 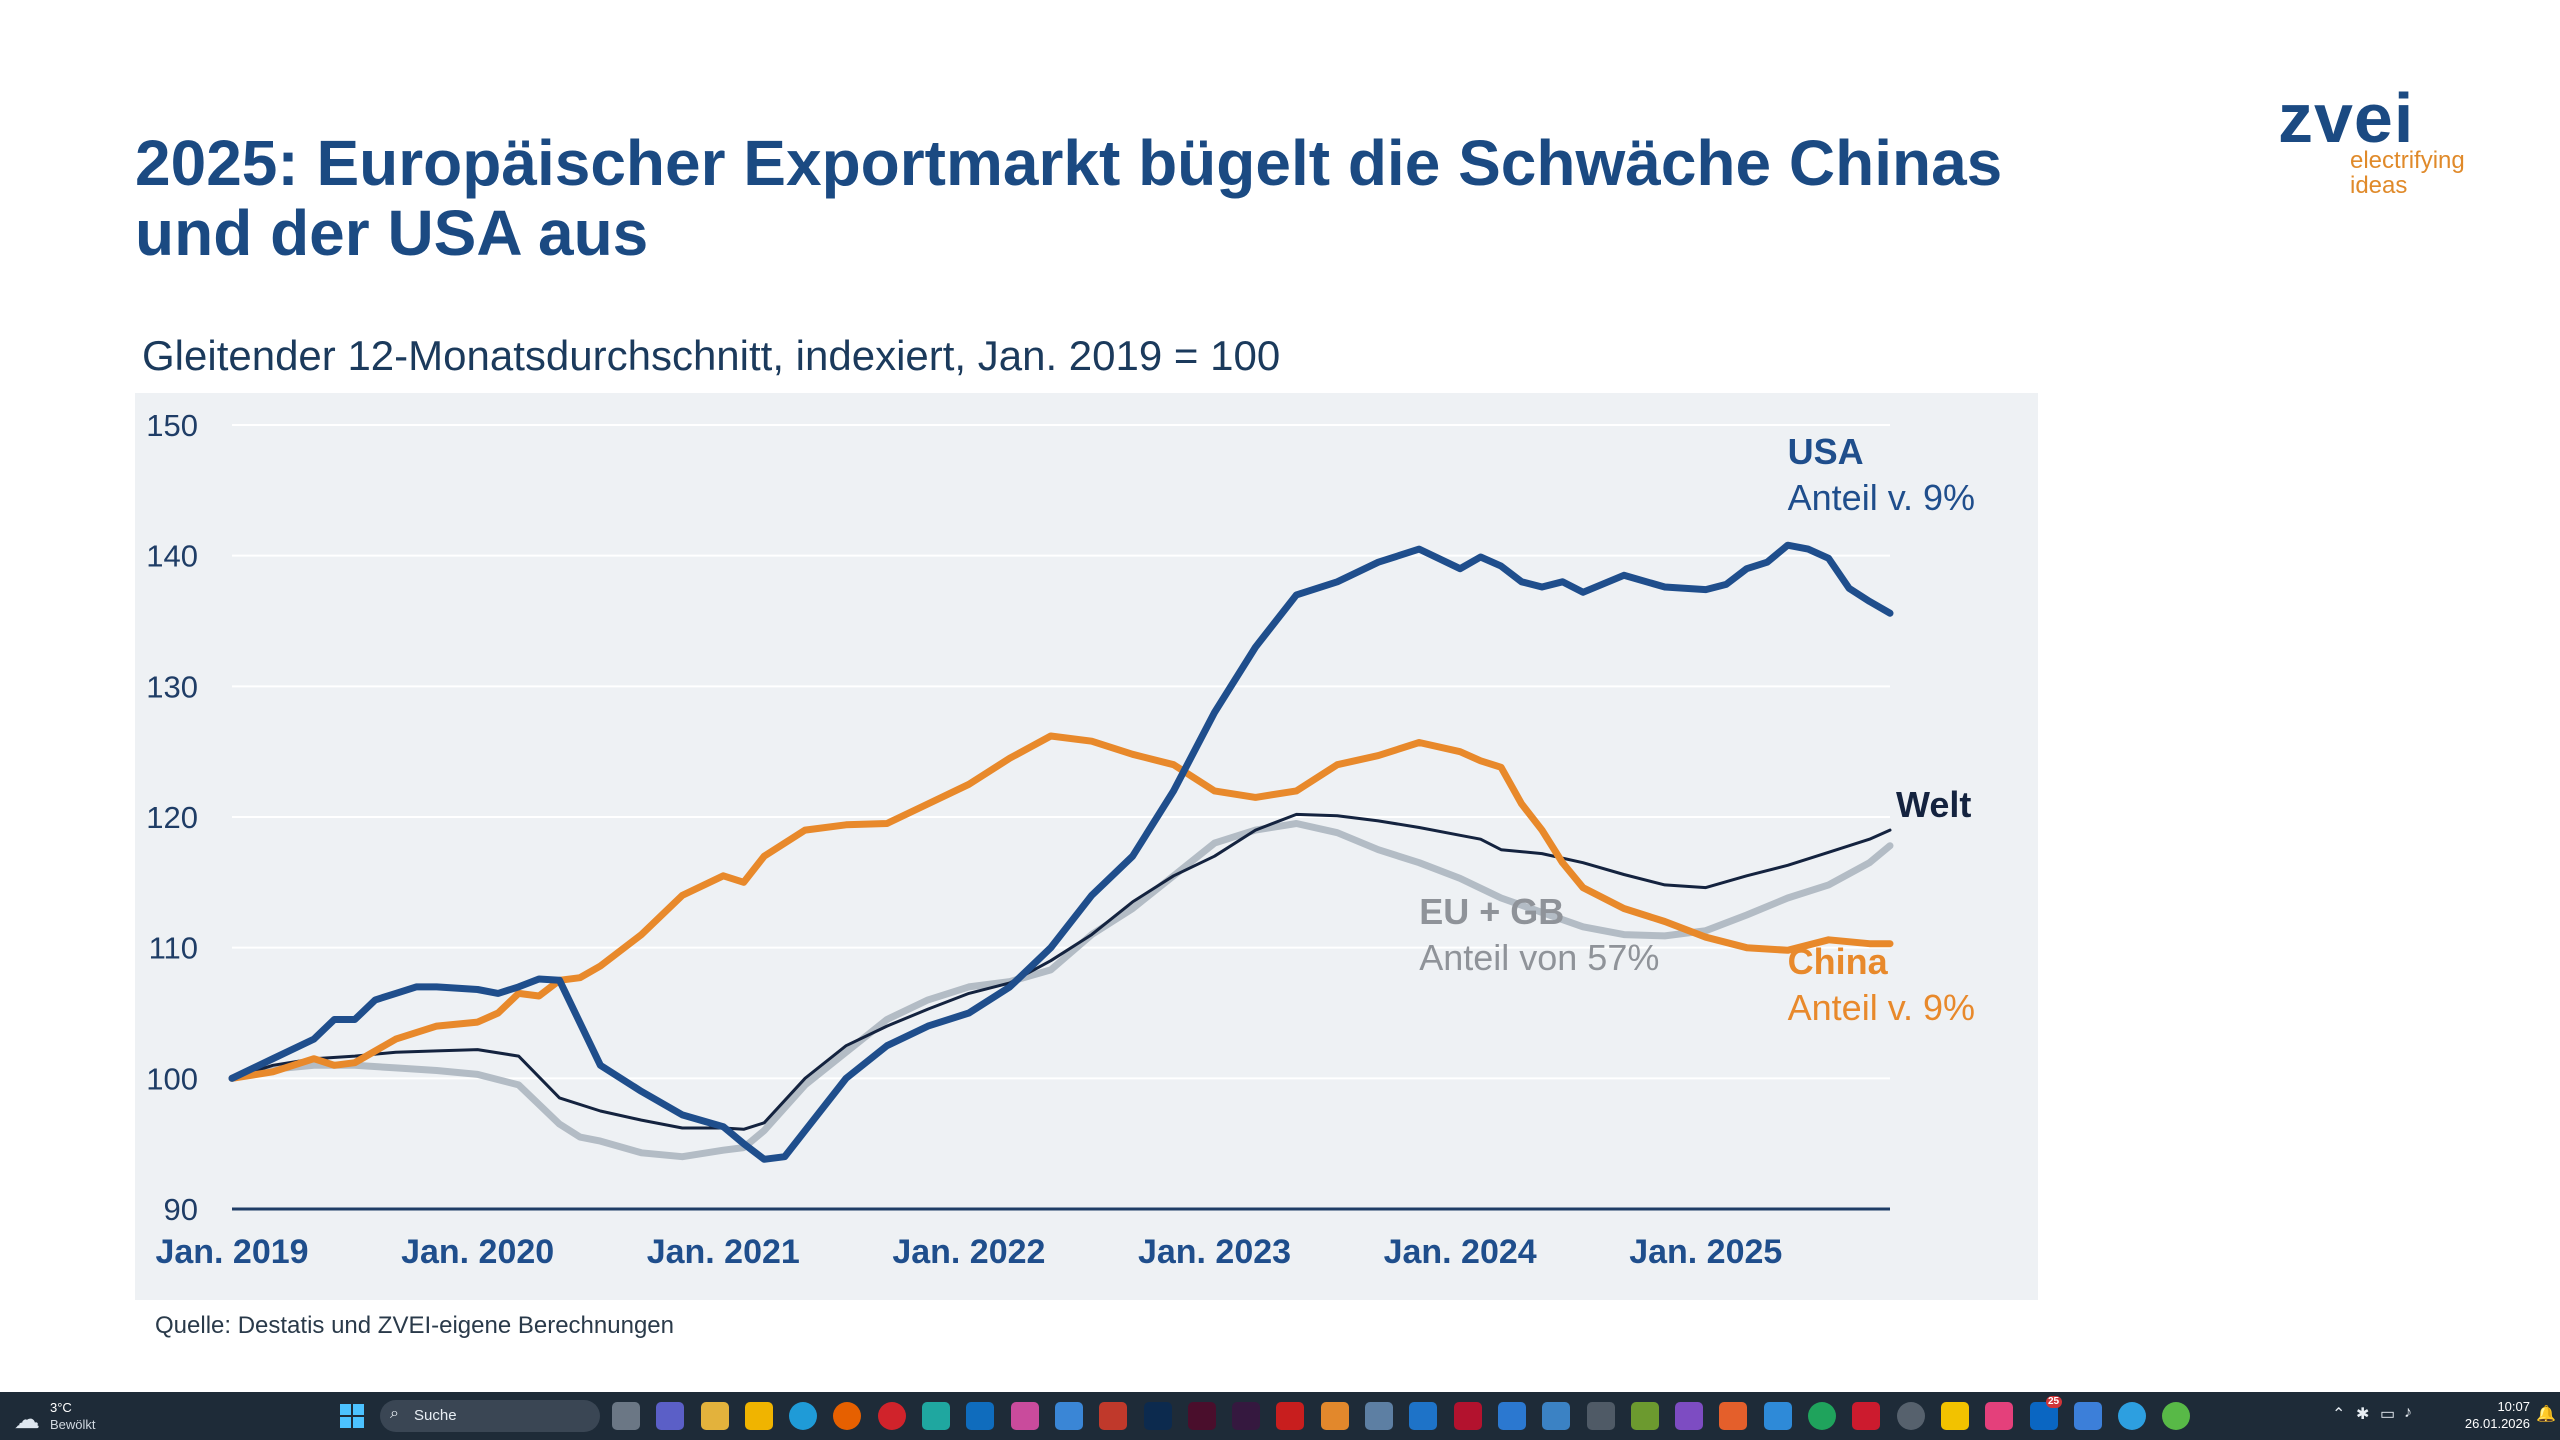 I want to click on network-icon: ▭, so click(x=2388, y=1414).